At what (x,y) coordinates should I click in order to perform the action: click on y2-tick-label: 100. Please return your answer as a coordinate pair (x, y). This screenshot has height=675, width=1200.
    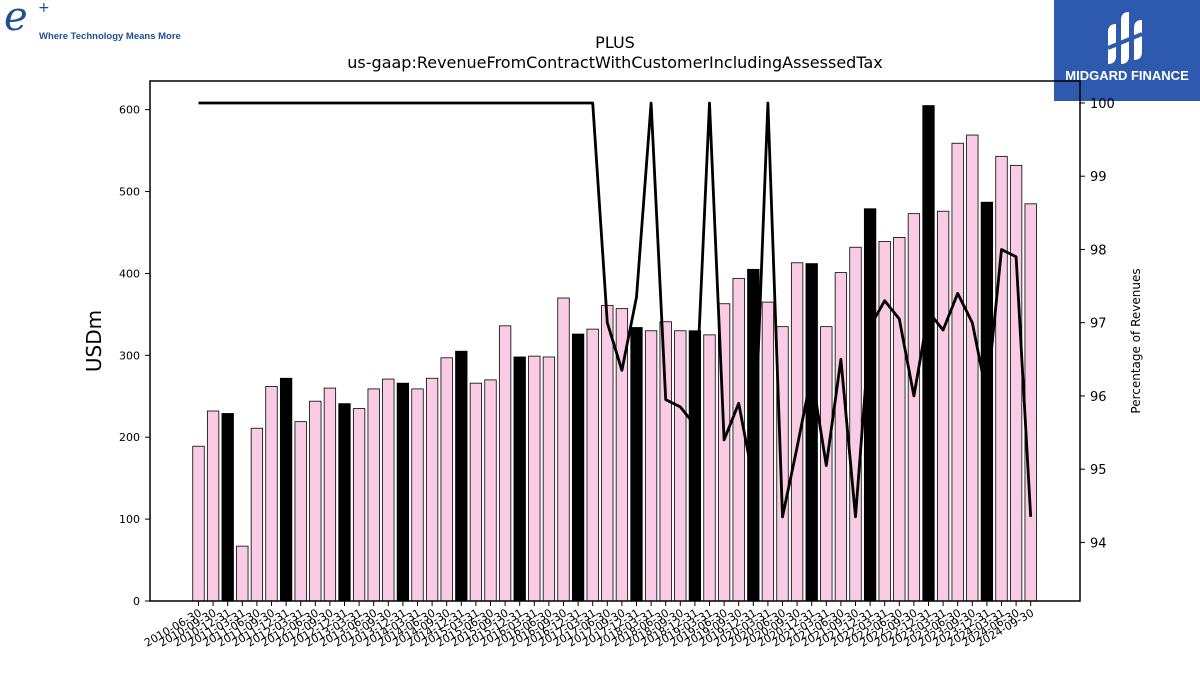
    Looking at the image, I should click on (1102, 104).